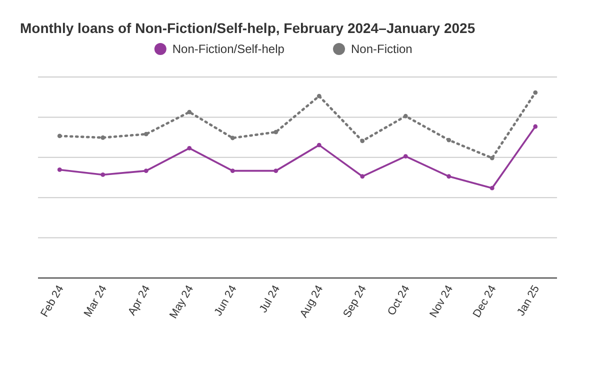 The height and width of the screenshot is (371, 600). What do you see at coordinates (226, 301) in the screenshot?
I see `x-tick-label: Jun 24` at bounding box center [226, 301].